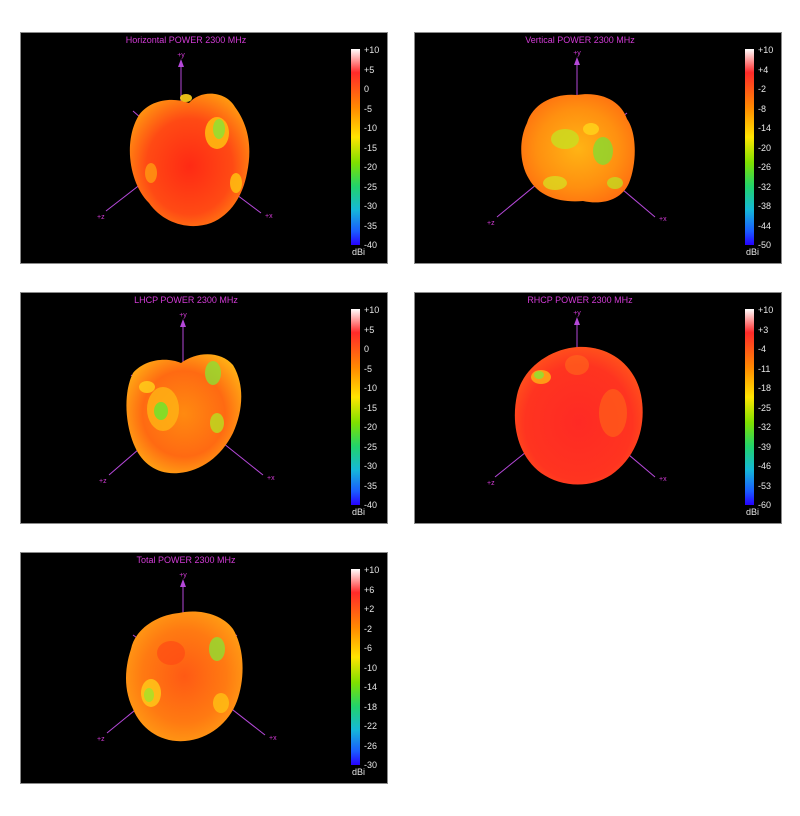 The width and height of the screenshot is (800, 816). Describe the element at coordinates (765, 466) in the screenshot. I see `scale-tick: -46` at that location.